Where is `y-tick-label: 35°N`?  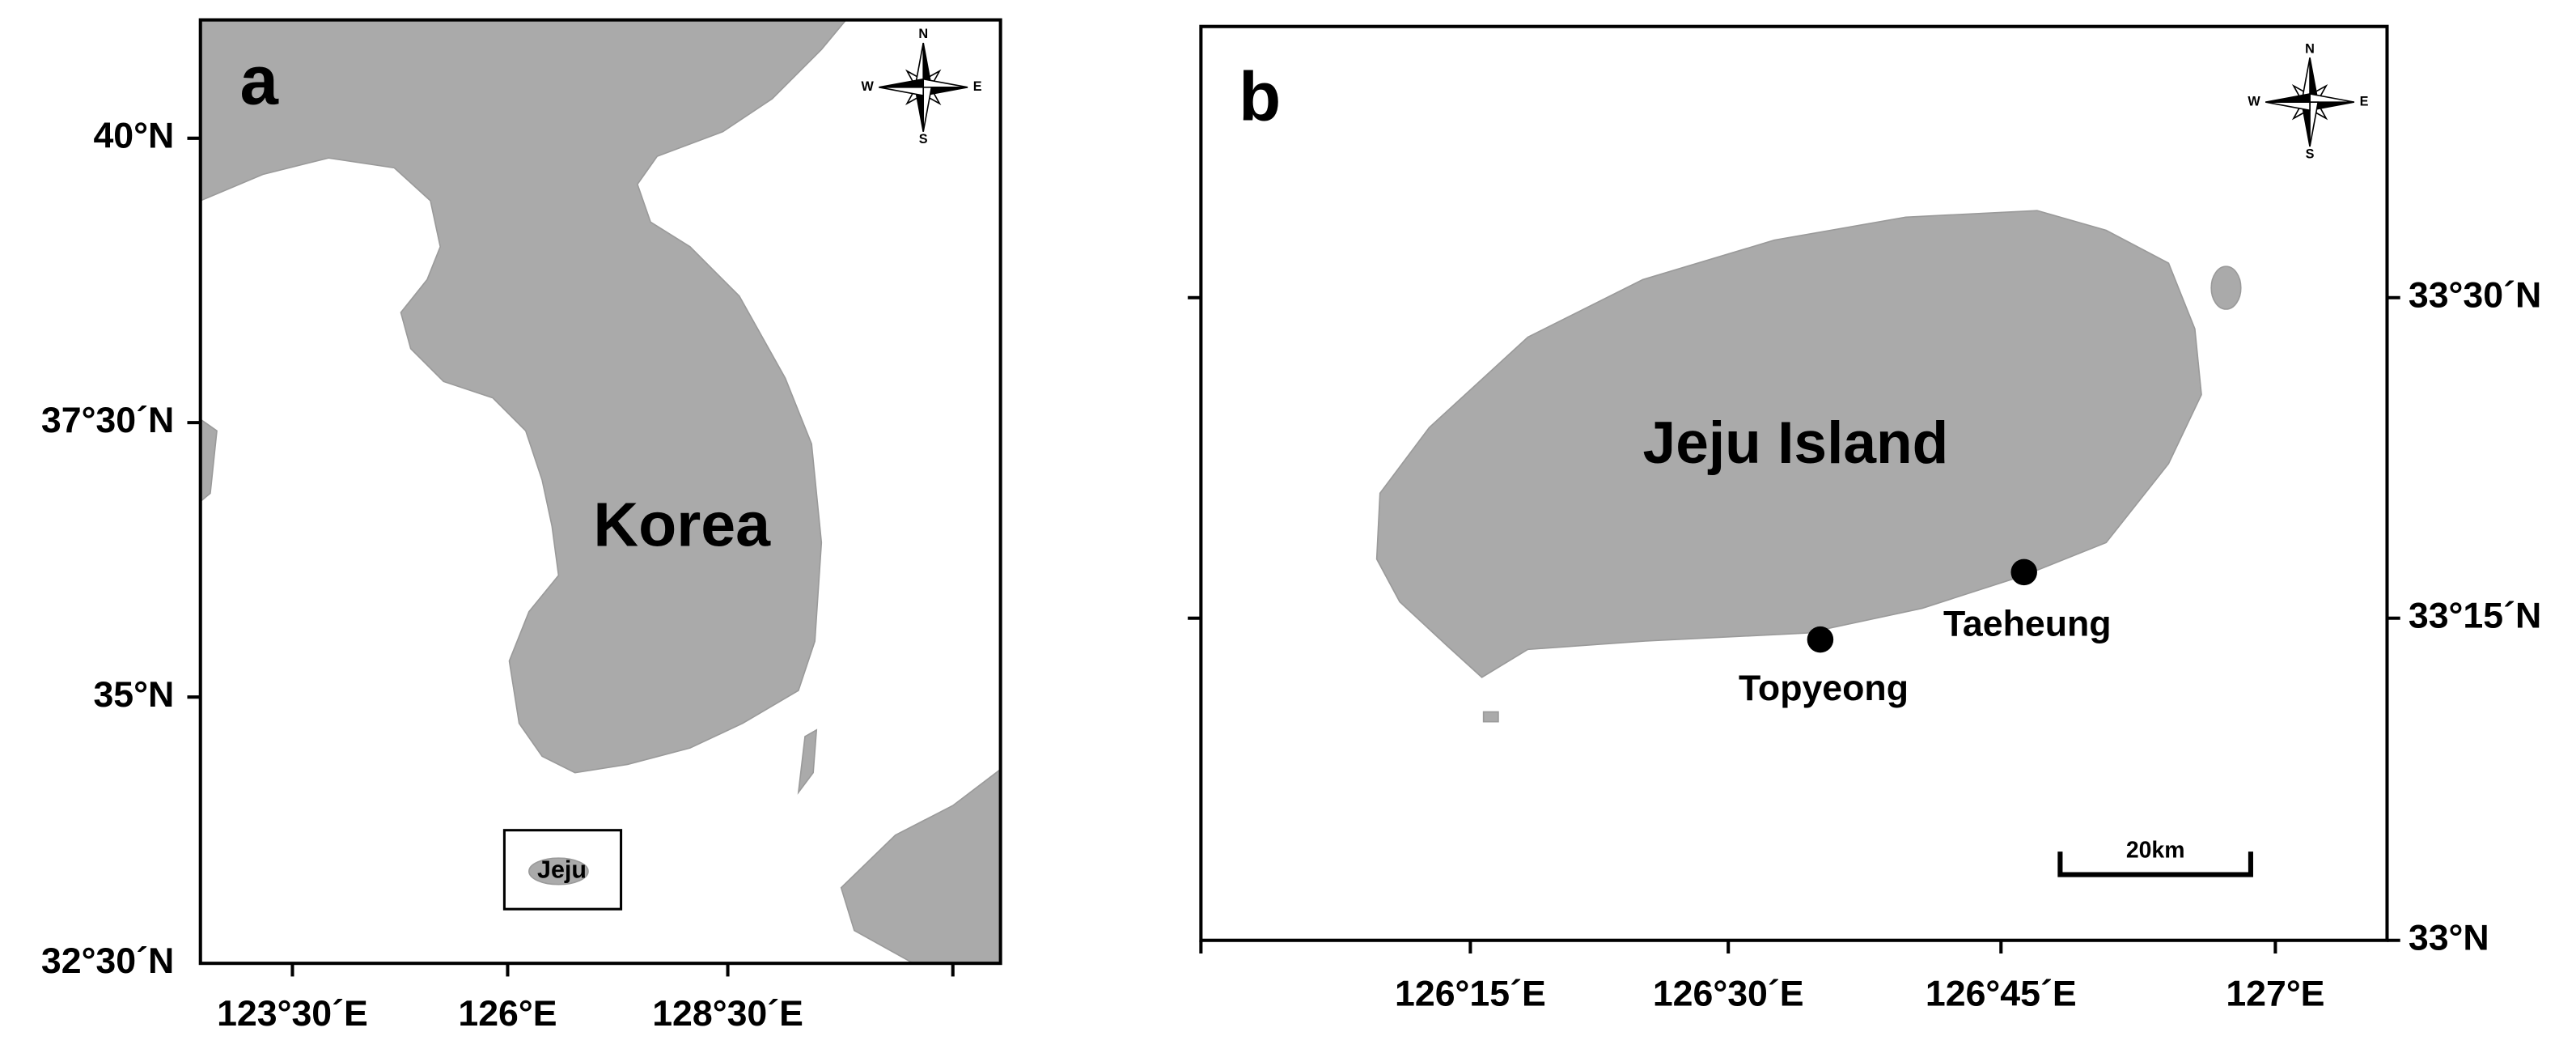
y-tick-label: 35°N is located at coordinates (133, 695).